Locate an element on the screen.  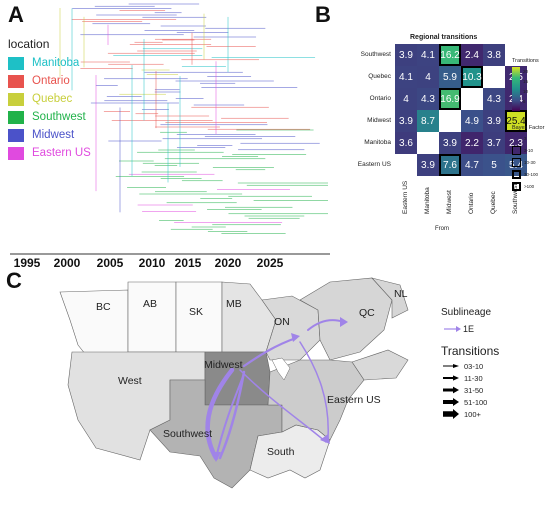
arrow-midwest-southwest-b is located at coordinates (232, 415).